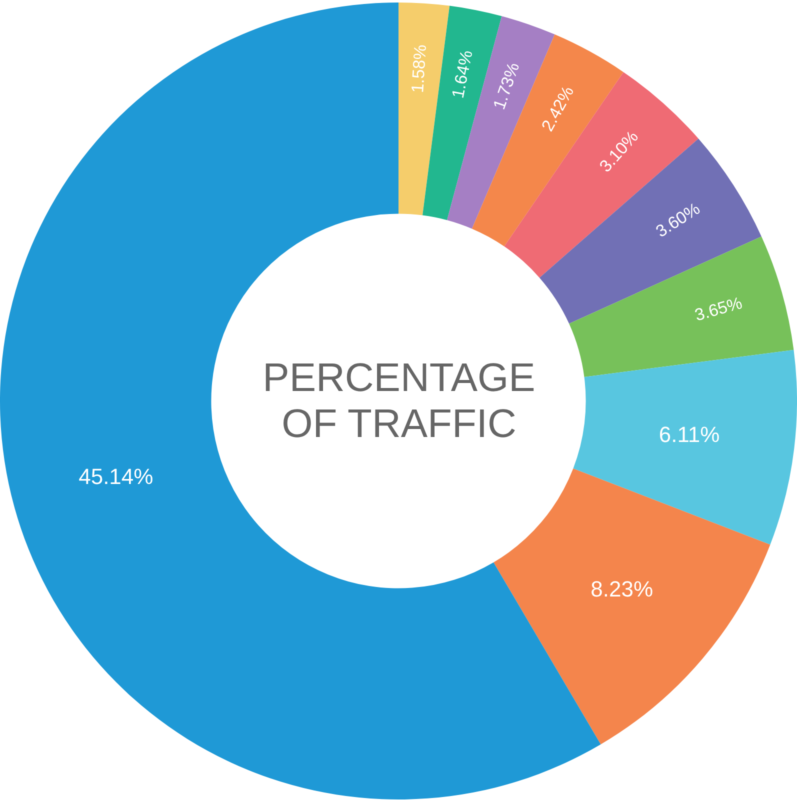 Image resolution: width=797 pixels, height=802 pixels. Describe the element at coordinates (399, 401) in the screenshot. I see `text: PERCENTAGE OF TRAFFIC` at that location.